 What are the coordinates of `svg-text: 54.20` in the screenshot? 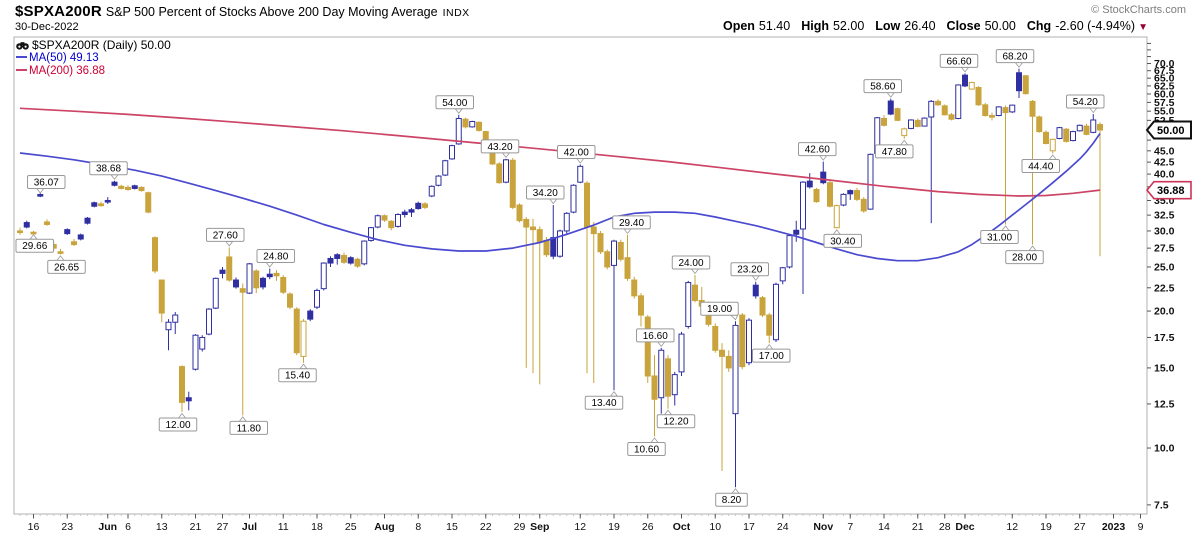 It's located at (1085, 102).